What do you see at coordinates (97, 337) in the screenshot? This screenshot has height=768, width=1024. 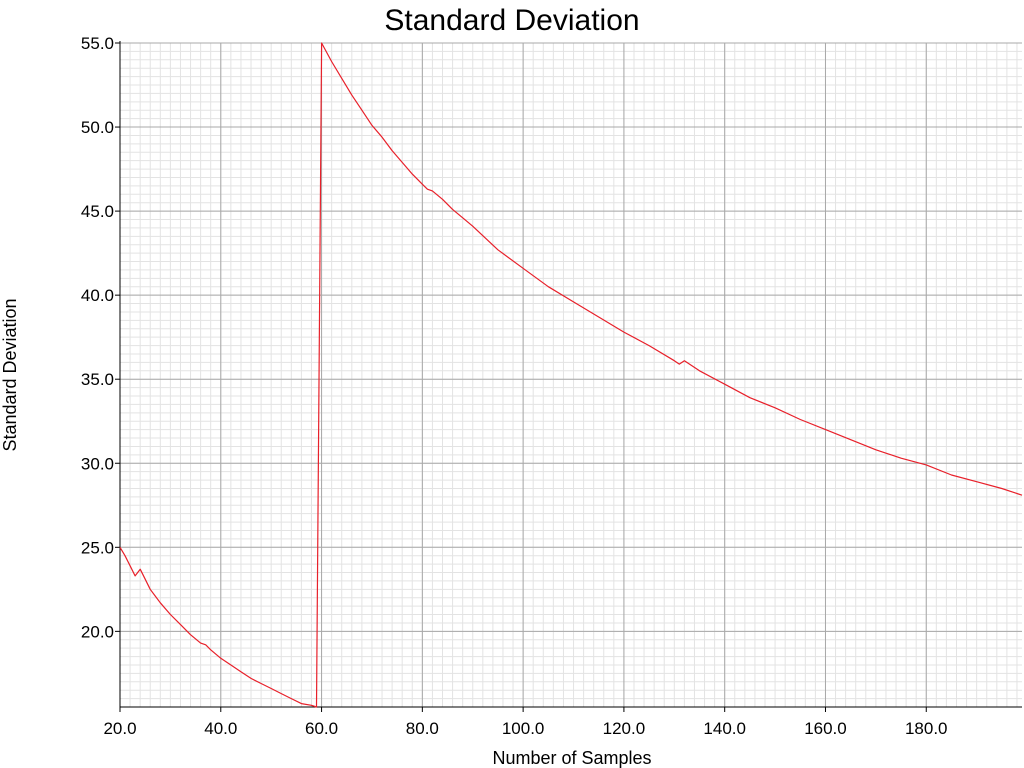 I see `y-tick-labels: 20.0 25.0 30.0 35.0 40.0 45.0 50.0 55.0` at bounding box center [97, 337].